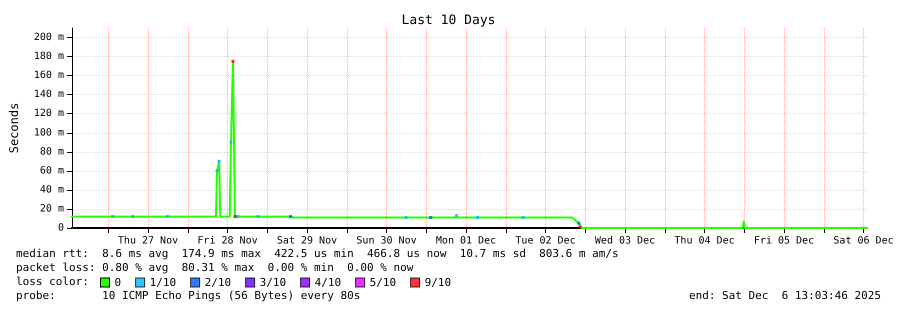 The image size is (897, 310). What do you see at coordinates (49, 38) in the screenshot?
I see `y-tick-label: 200 m` at bounding box center [49, 38].